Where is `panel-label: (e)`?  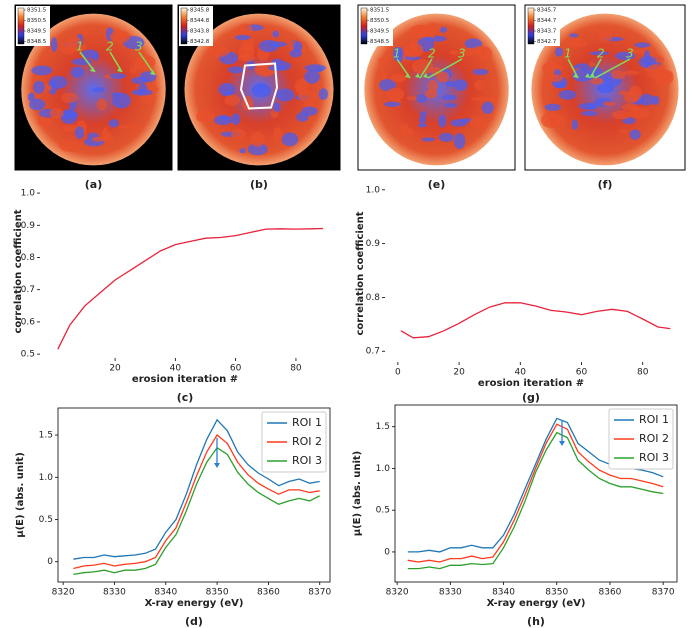
panel-label: (e) is located at coordinates (437, 184).